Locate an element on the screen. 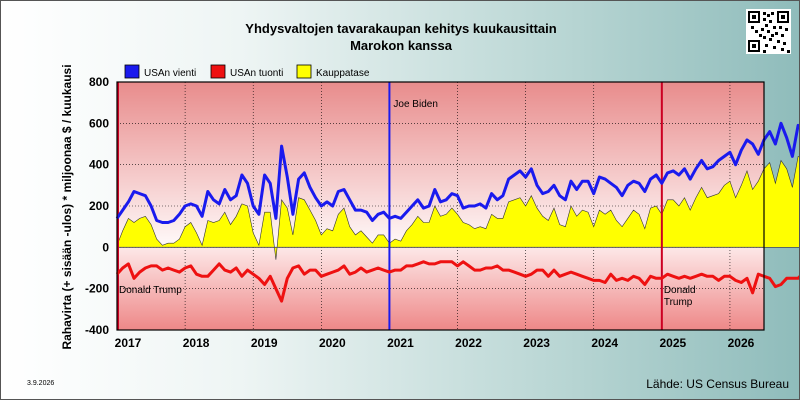  chart-date: 3.9.2026 is located at coordinates (41, 383).